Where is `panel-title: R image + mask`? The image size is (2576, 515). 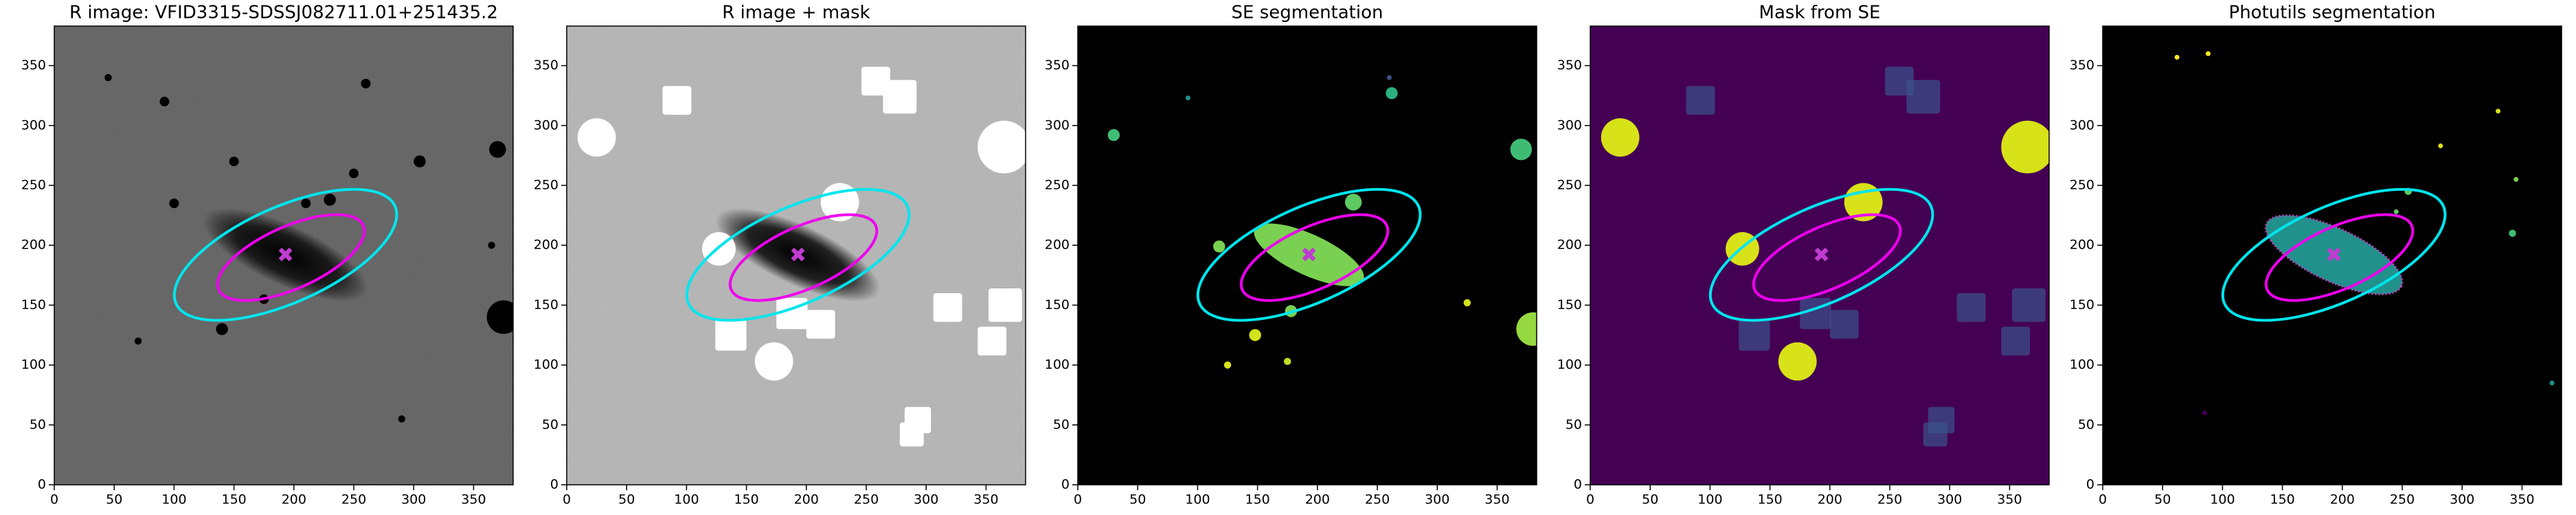 panel-title: R image + mask is located at coordinates (796, 13).